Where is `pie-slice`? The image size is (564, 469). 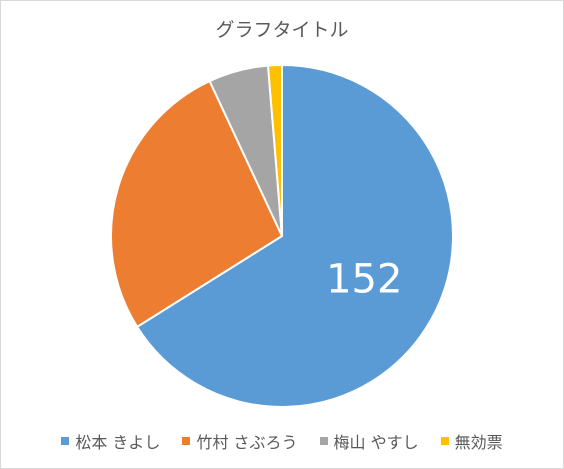 pie-slice is located at coordinates (274, 150).